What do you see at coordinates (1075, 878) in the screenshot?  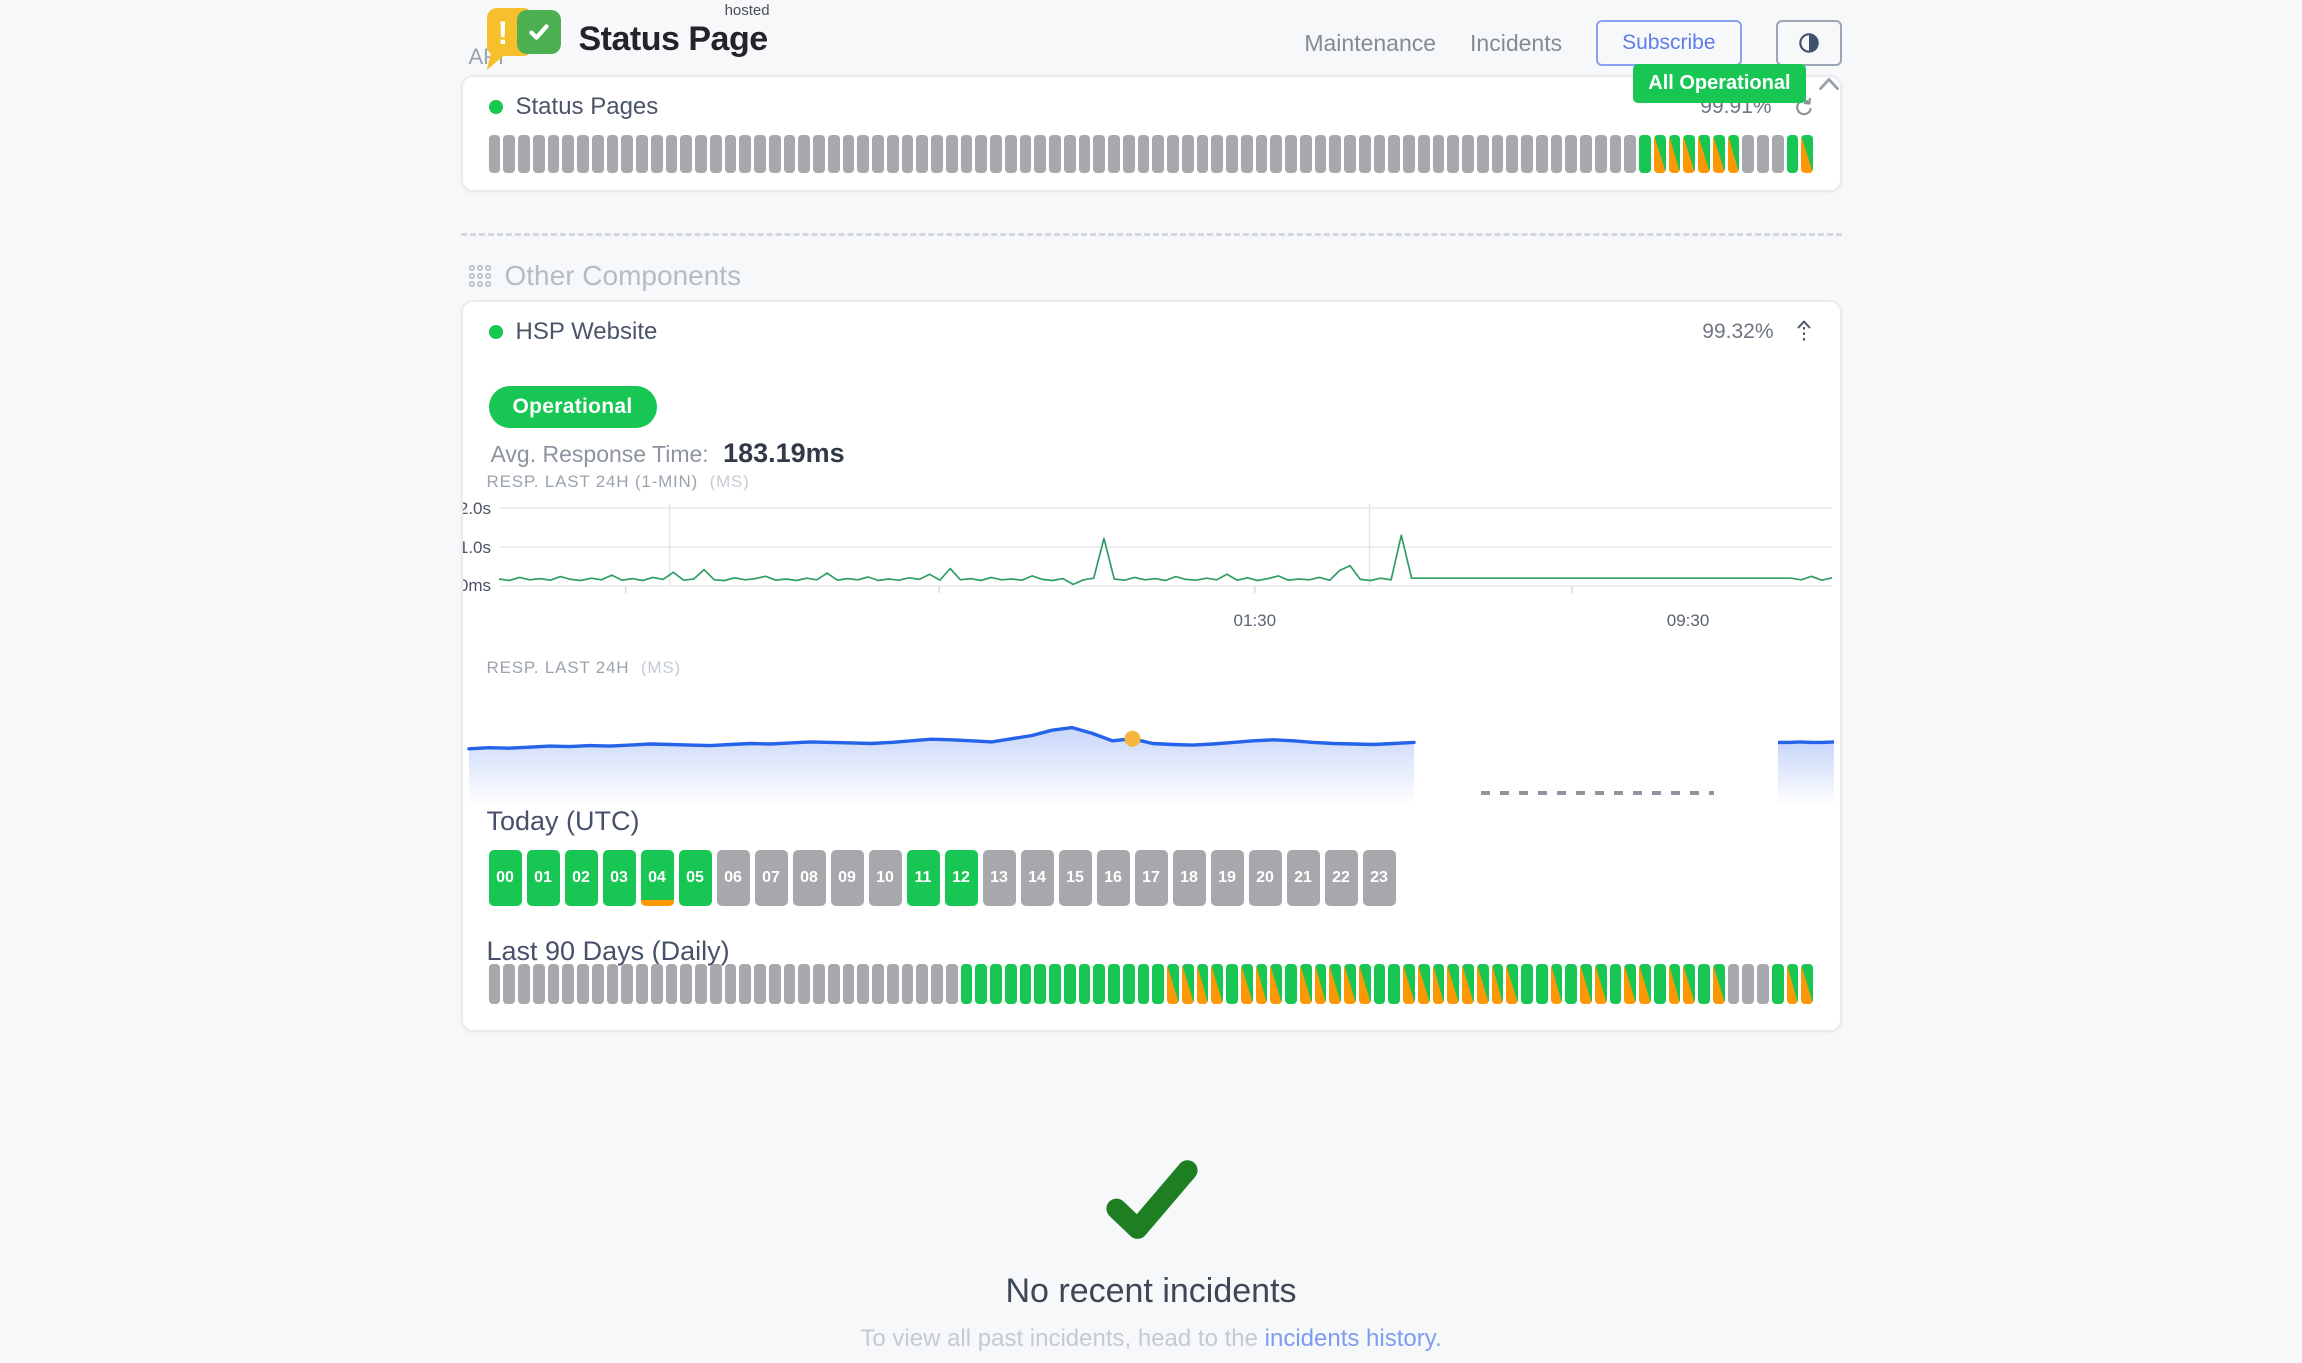 I see `hour-box: 15` at bounding box center [1075, 878].